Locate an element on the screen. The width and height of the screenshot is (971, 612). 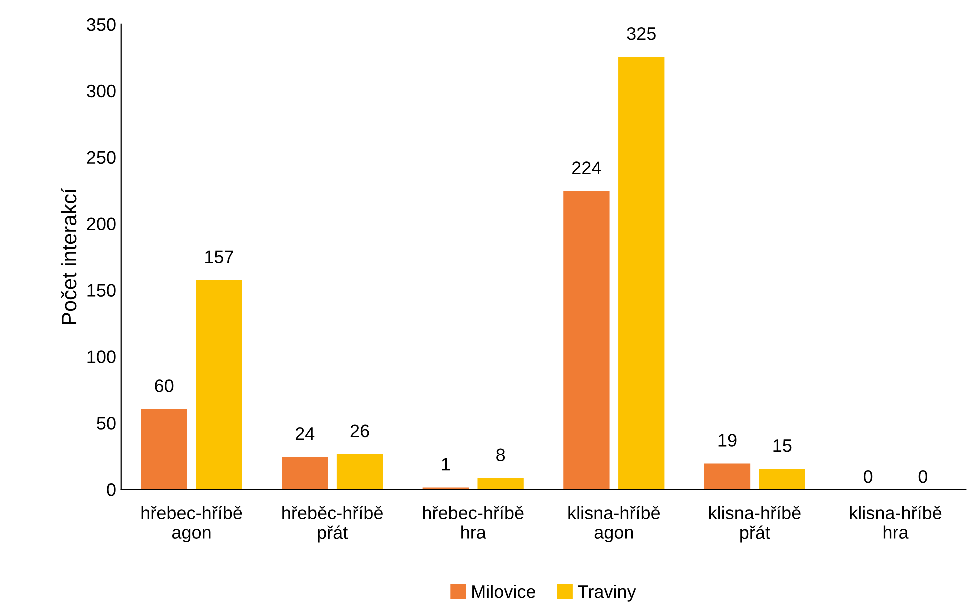
legend-label: Milovice is located at coordinates (504, 591).